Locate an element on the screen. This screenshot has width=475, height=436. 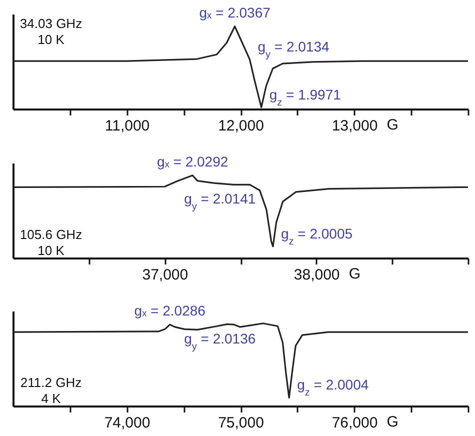
annotation: g$_{z}$ = 2.0004 is located at coordinates (333, 387).